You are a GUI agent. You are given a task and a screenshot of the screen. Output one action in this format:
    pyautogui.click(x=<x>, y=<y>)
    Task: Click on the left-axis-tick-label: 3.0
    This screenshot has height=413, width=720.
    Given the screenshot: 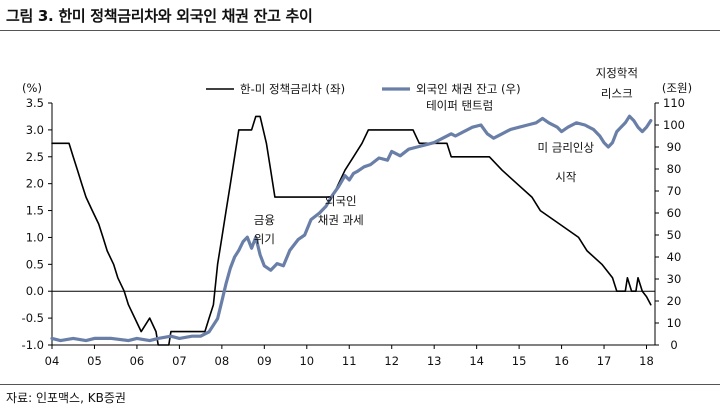 What is the action you would take?
    pyautogui.click(x=35, y=130)
    